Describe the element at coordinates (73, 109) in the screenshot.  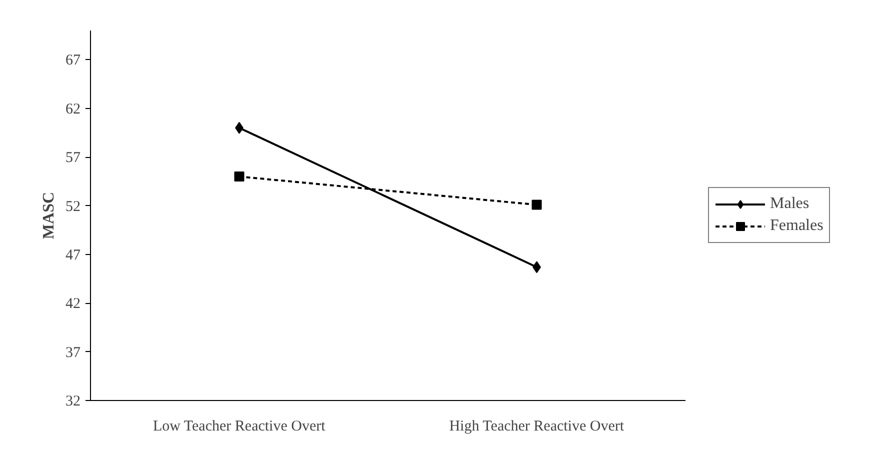
I see `y-tick-label: 62` at that location.